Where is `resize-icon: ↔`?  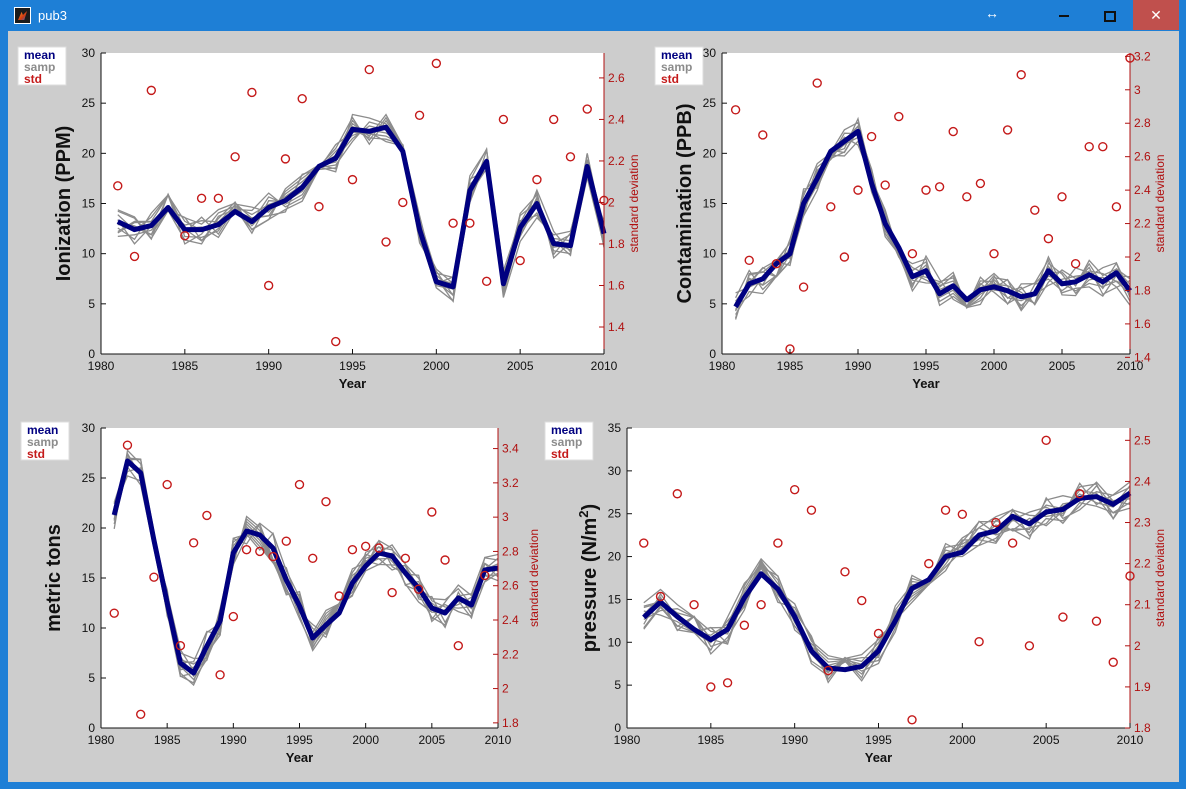 resize-icon: ↔ is located at coordinates (992, 13).